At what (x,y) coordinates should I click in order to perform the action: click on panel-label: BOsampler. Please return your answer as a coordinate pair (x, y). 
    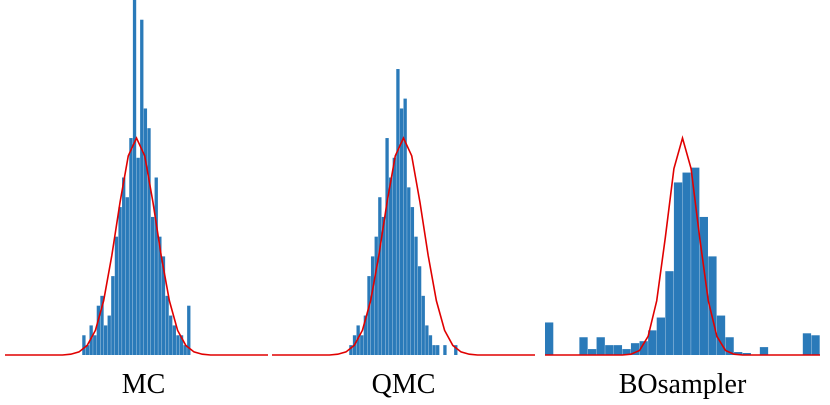
    Looking at the image, I should click on (683, 384).